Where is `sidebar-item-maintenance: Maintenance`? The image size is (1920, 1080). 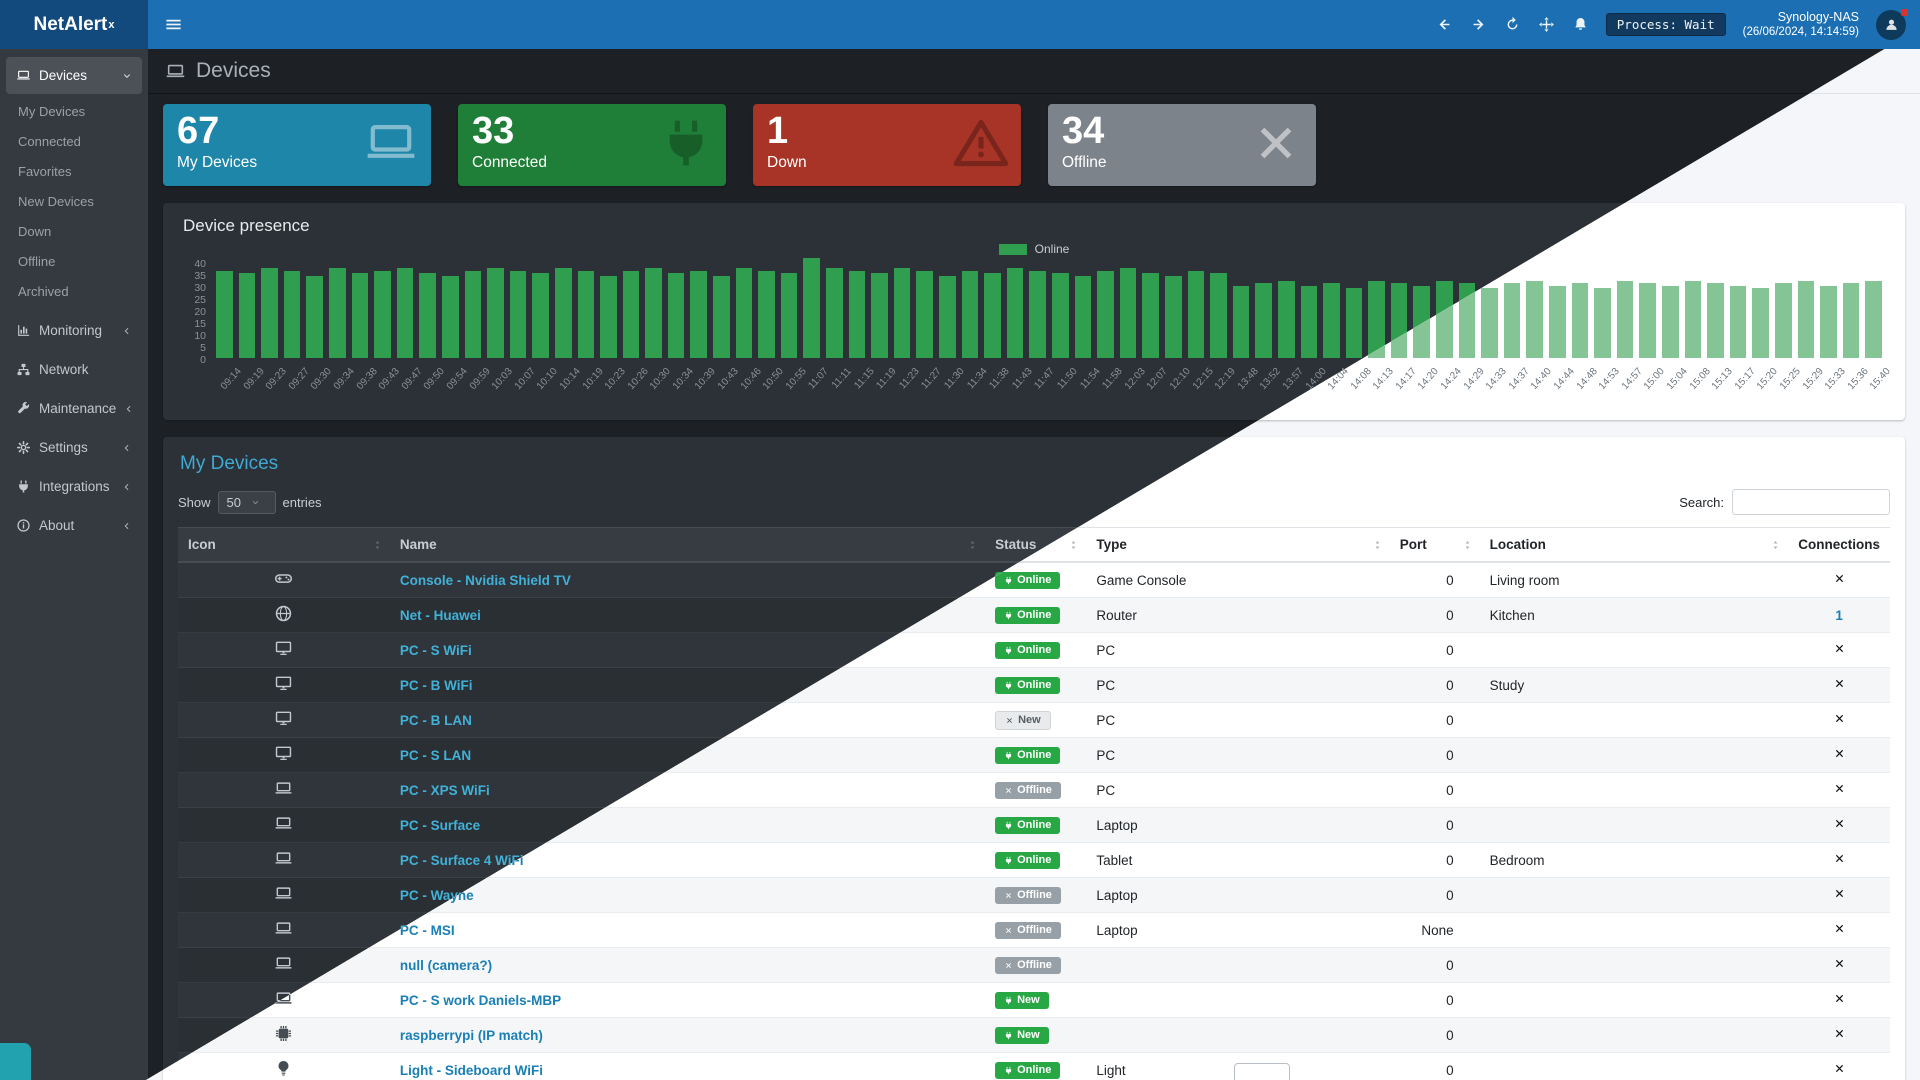
sidebar-item-maintenance: Maintenance is located at coordinates (74, 408).